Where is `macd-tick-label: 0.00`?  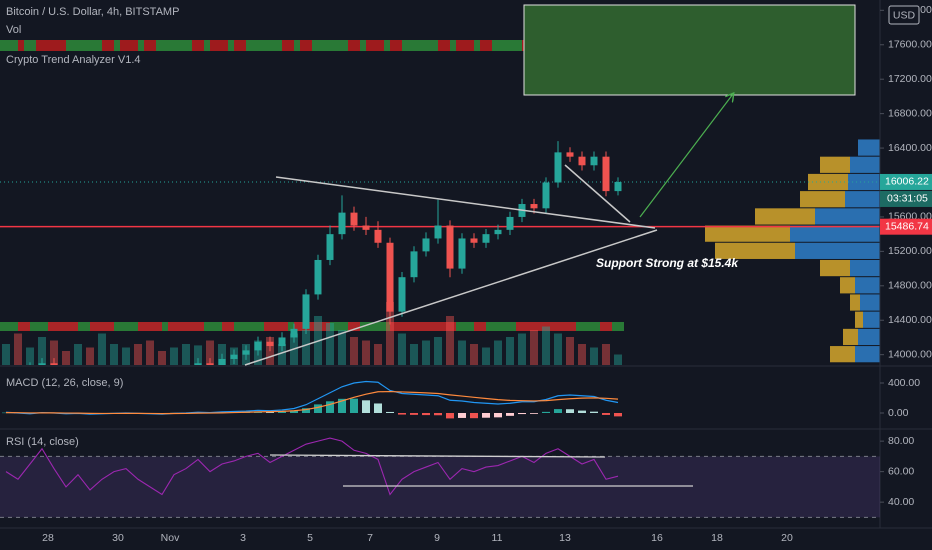 macd-tick-label: 0.00 is located at coordinates (898, 413).